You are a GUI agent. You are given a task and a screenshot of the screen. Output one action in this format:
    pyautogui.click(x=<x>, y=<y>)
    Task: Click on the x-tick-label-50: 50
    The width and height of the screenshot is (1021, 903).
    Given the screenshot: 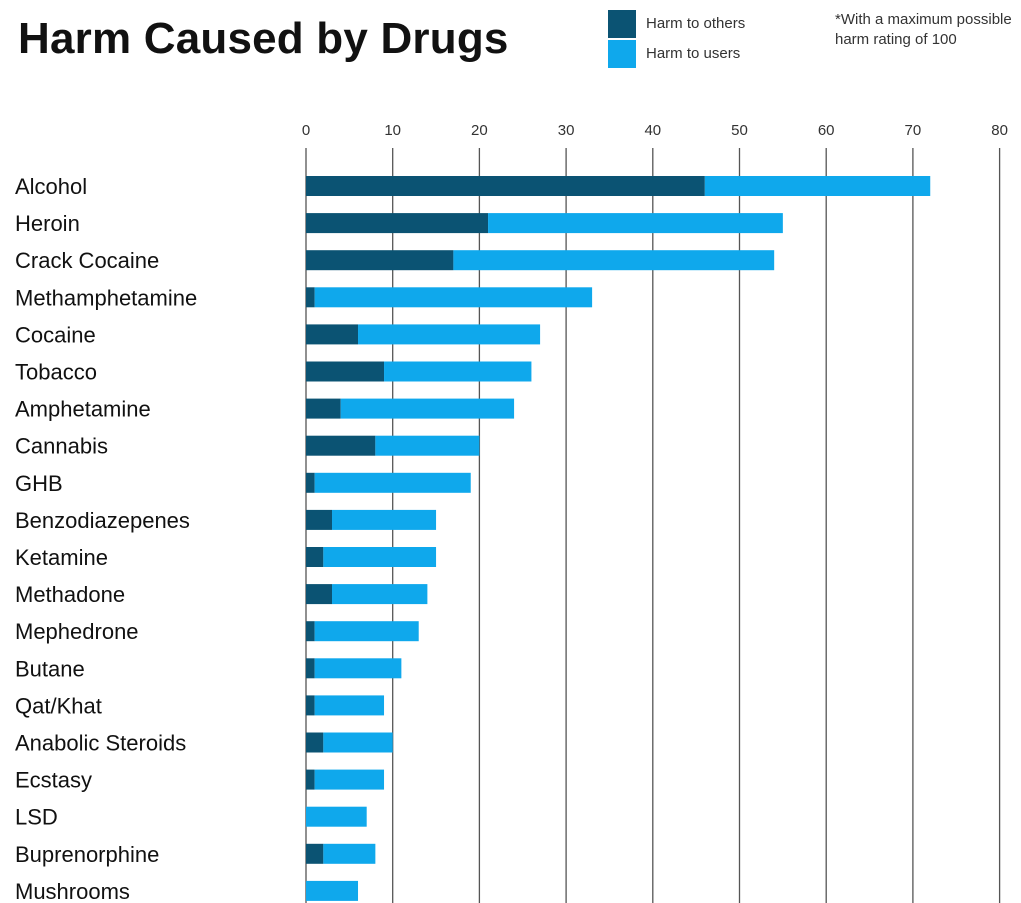 What is the action you would take?
    pyautogui.click(x=739, y=130)
    